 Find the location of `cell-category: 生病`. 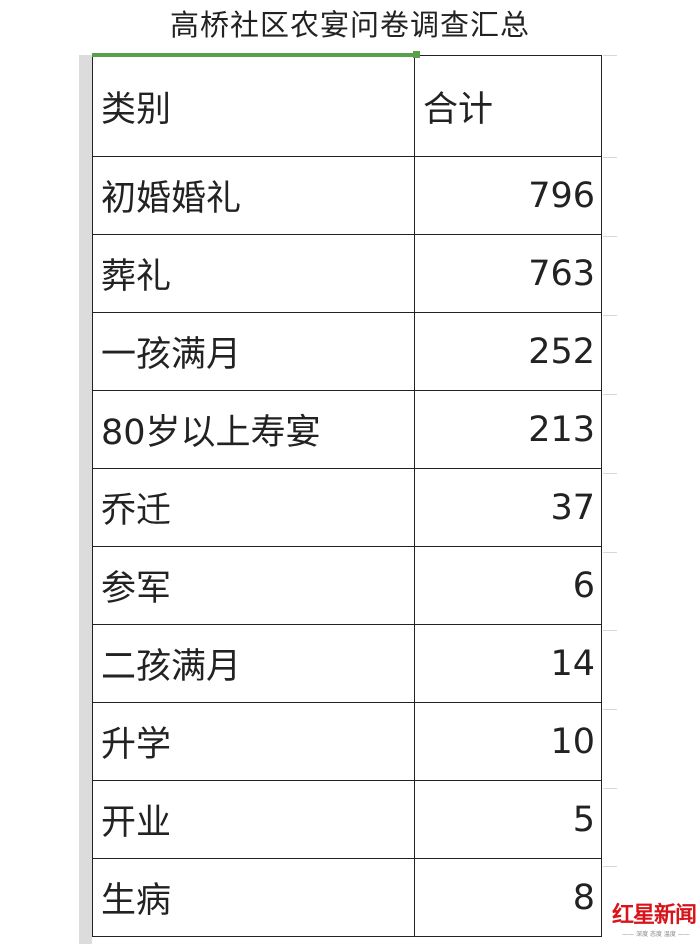

cell-category: 生病 is located at coordinates (253, 897).